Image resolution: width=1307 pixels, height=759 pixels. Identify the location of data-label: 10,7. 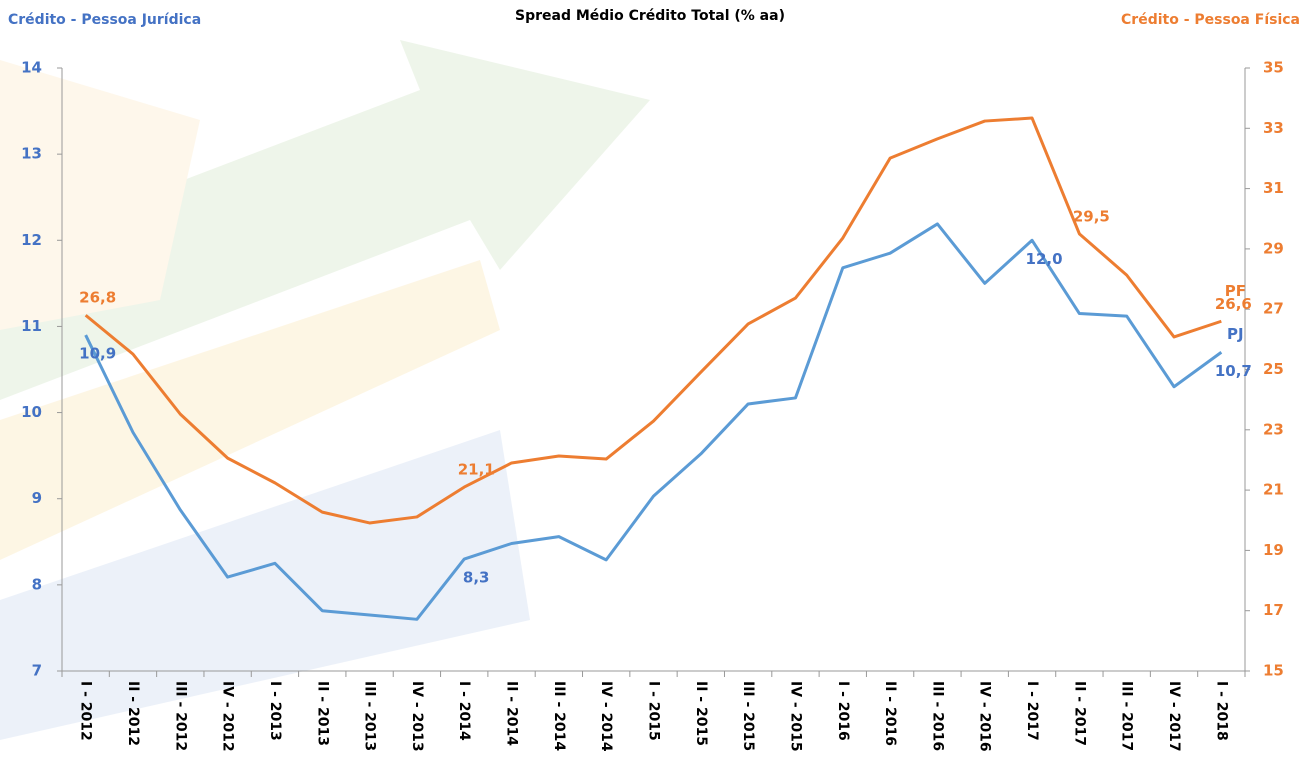
(1233, 371).